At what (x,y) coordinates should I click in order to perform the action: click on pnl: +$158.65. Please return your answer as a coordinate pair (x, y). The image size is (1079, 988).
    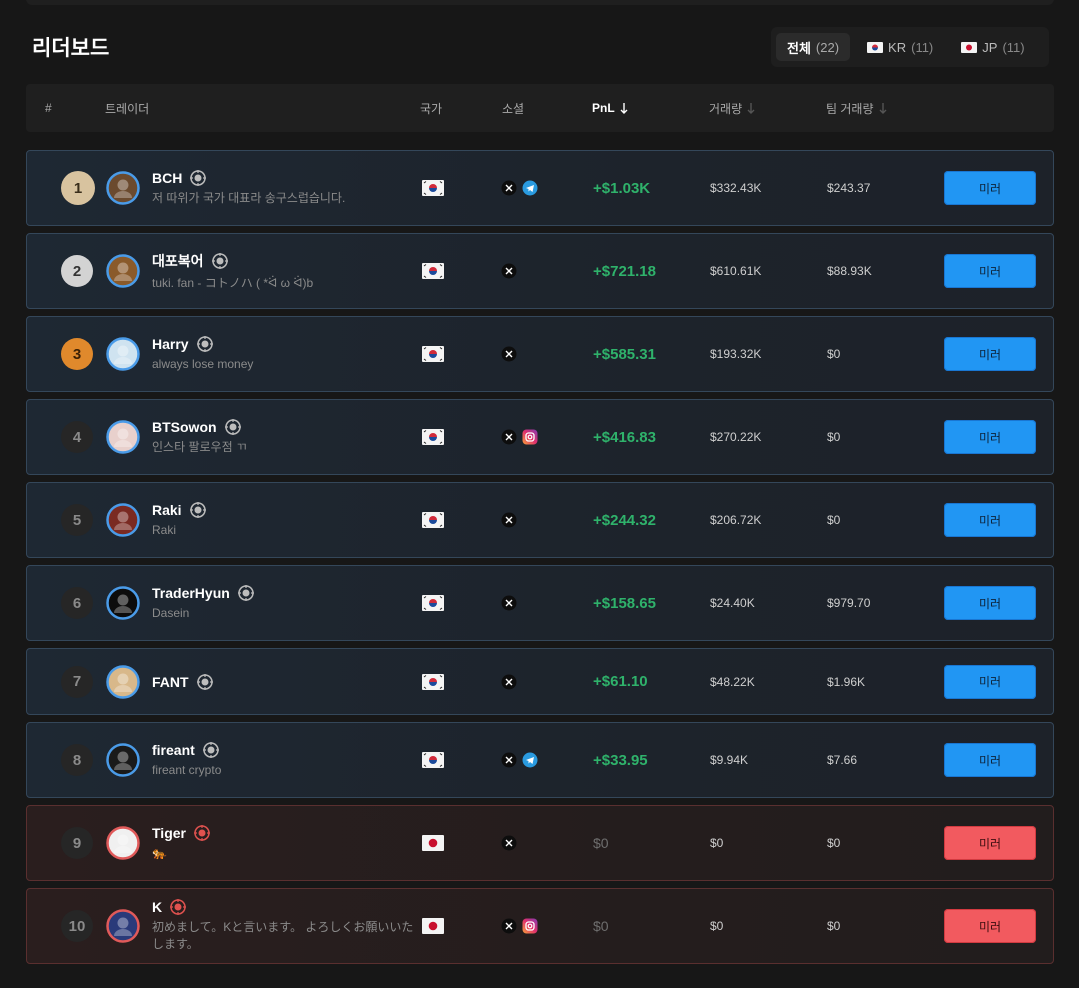
    Looking at the image, I should click on (624, 603).